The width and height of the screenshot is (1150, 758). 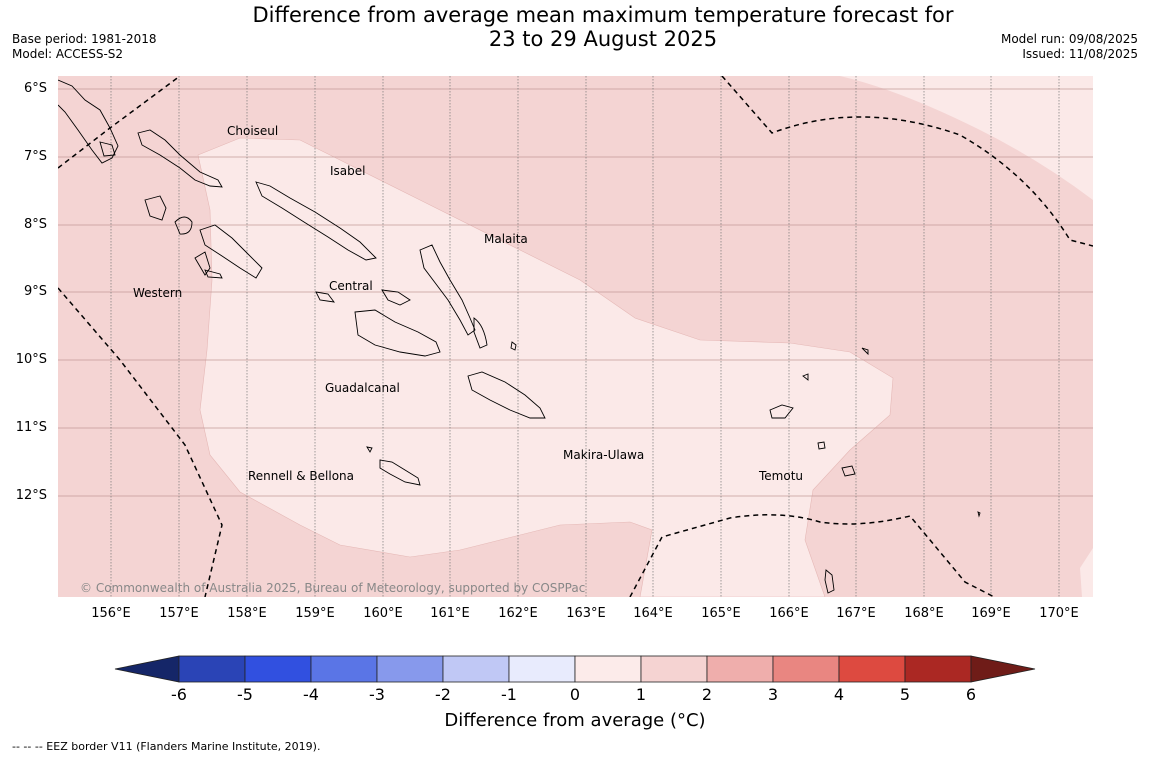 What do you see at coordinates (88, 121) in the screenshot?
I see `island-bougainville` at bounding box center [88, 121].